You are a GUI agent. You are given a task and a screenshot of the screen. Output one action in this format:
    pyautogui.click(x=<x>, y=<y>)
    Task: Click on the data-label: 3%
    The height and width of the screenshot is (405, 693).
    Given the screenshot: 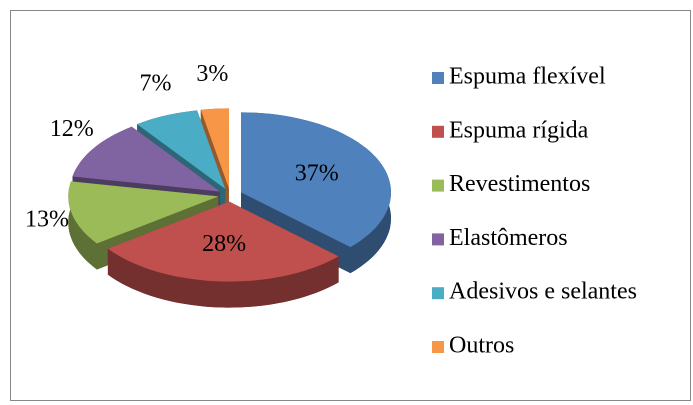 What is the action you would take?
    pyautogui.click(x=212, y=74)
    